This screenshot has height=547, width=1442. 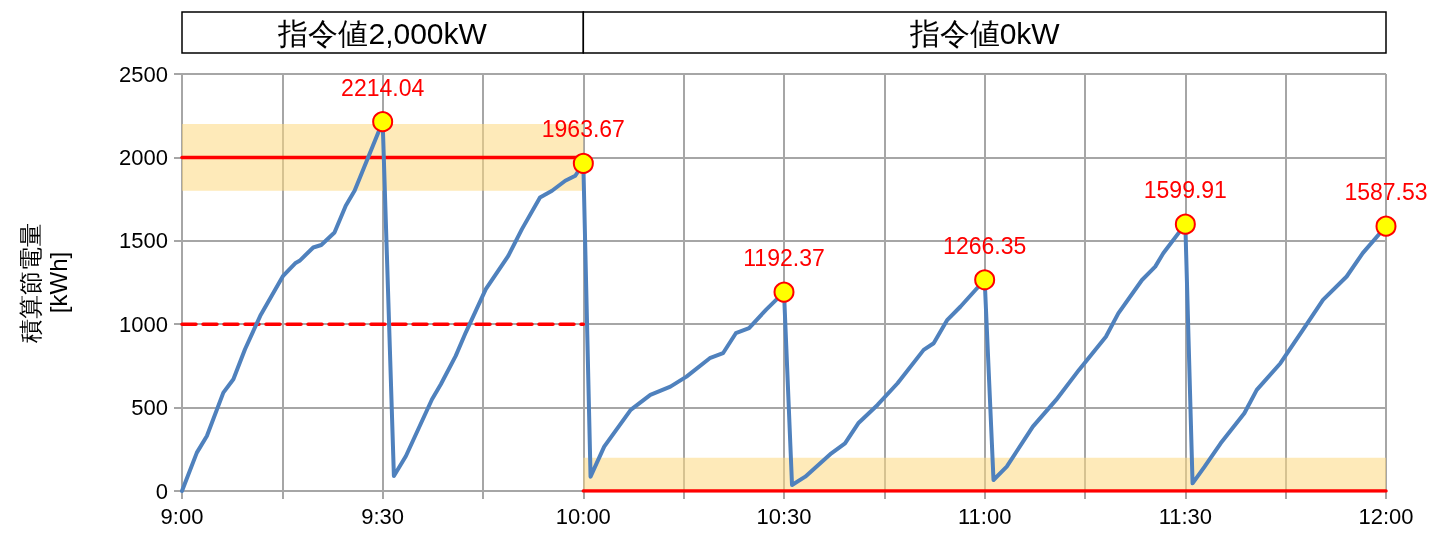 I want to click on x-tick-label: 11:30, so click(x=1185, y=516).